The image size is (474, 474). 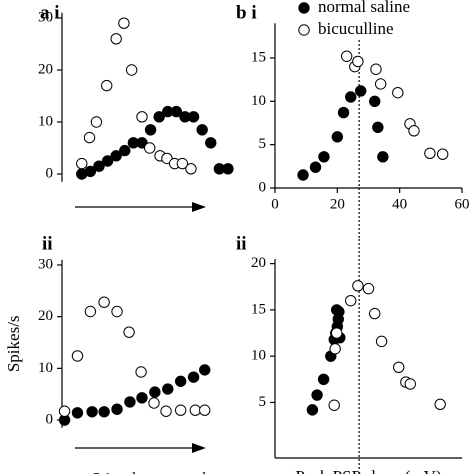 I want to click on panel-label: ii, so click(x=241, y=243).